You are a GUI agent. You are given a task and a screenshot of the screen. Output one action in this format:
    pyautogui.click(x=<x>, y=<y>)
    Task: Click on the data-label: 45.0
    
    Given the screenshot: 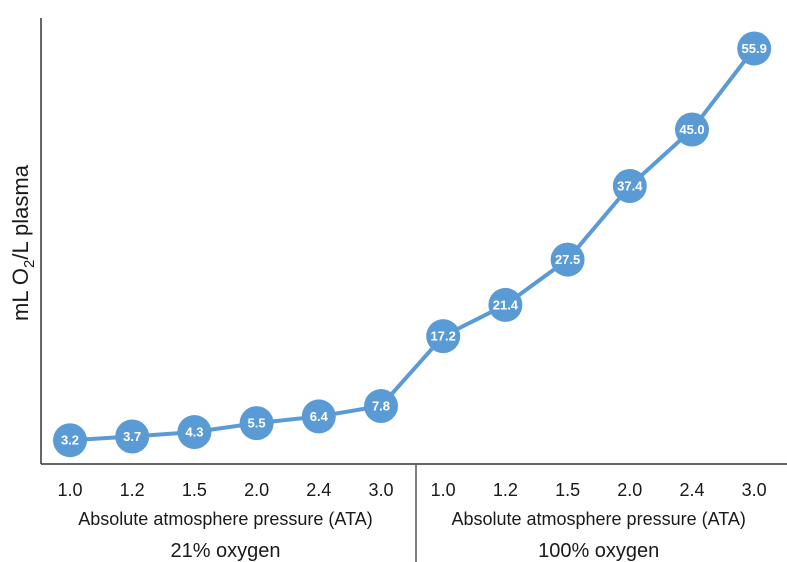 What is the action you would take?
    pyautogui.click(x=691, y=129)
    